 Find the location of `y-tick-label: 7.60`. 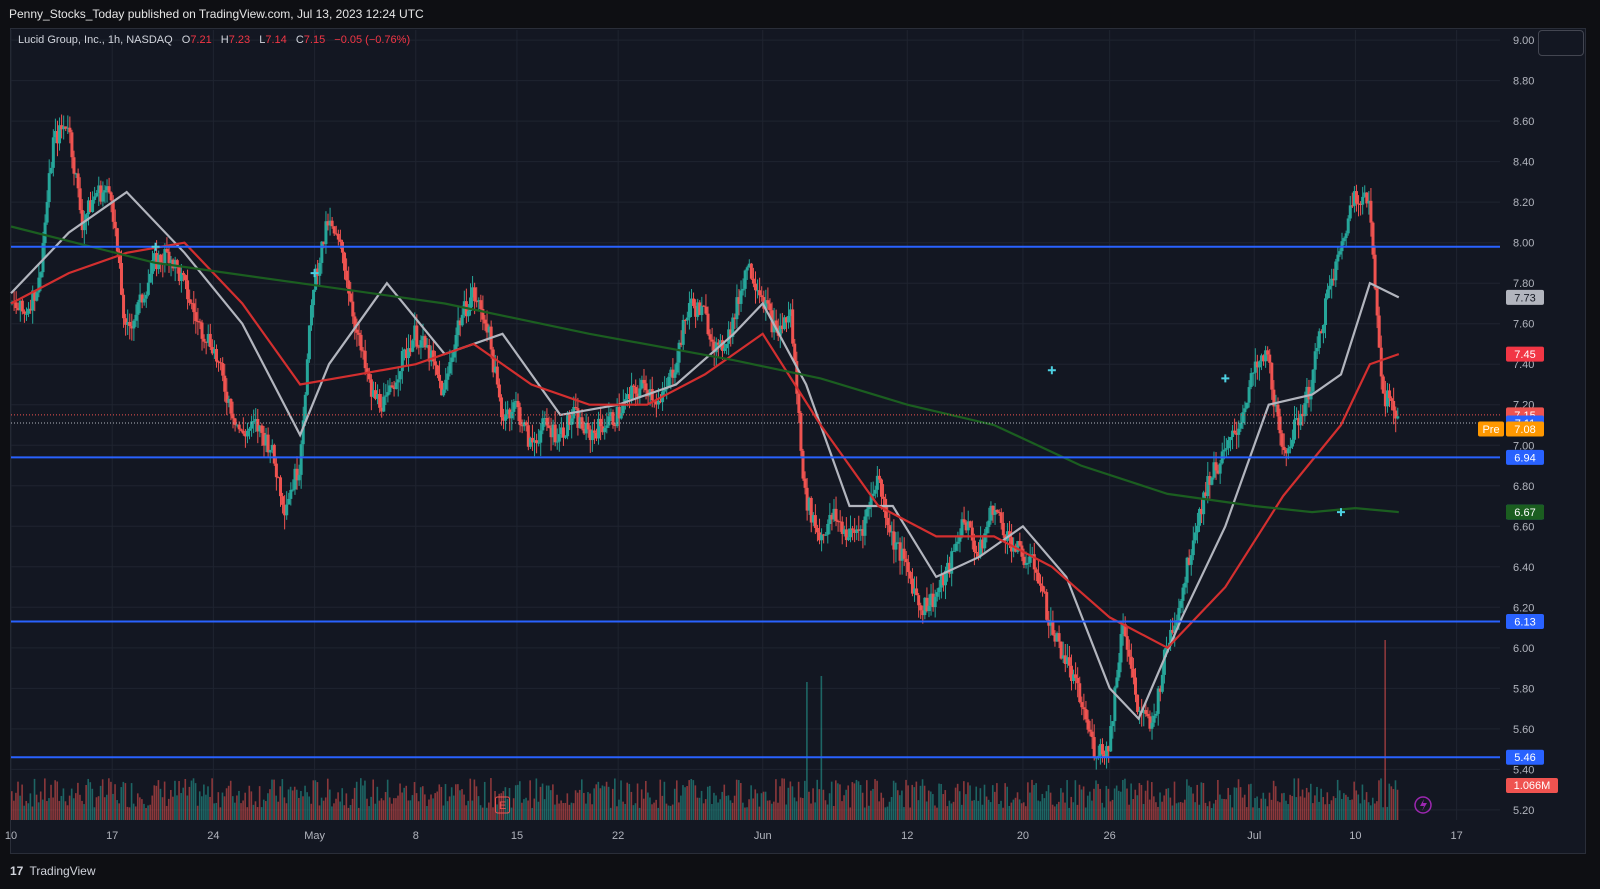

y-tick-label: 7.60 is located at coordinates (1523, 325).